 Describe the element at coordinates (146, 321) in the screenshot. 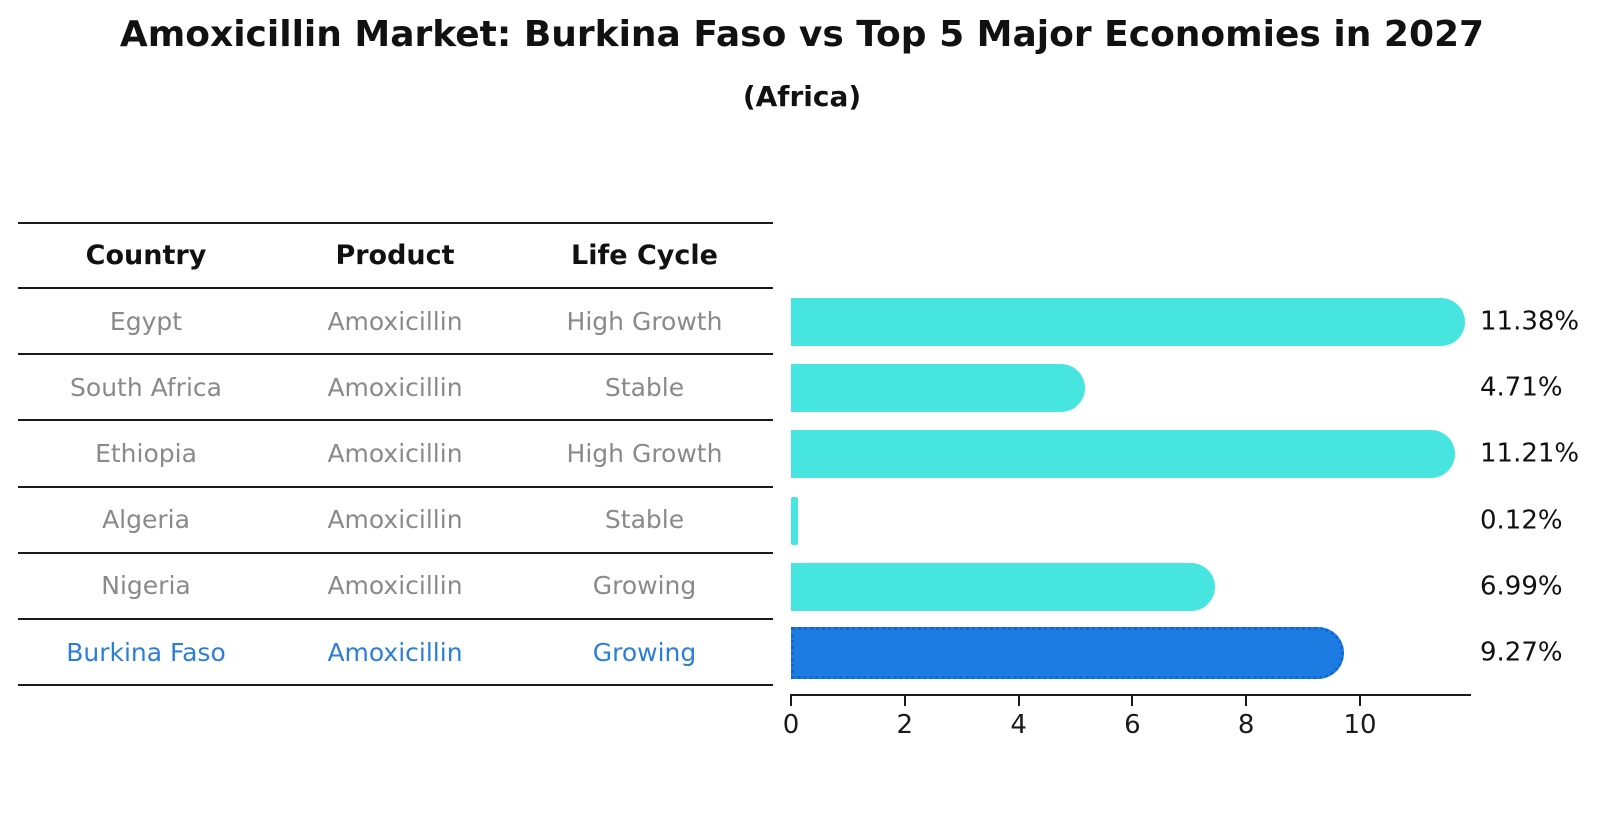

I see `cell-country: Egypt` at that location.